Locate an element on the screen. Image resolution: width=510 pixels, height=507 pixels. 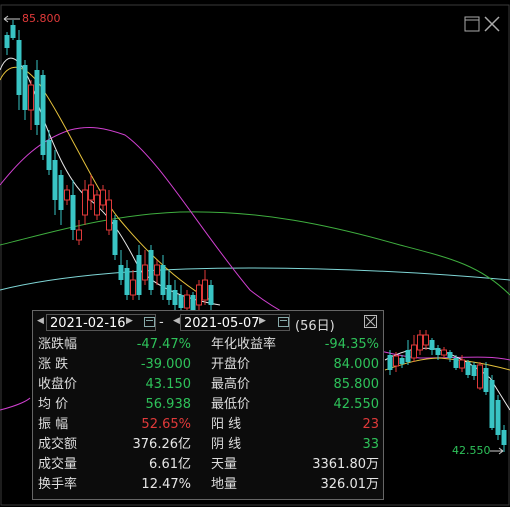
stat-row: 收盘价 43.150 最高价 85.800 is located at coordinates (208, 385).